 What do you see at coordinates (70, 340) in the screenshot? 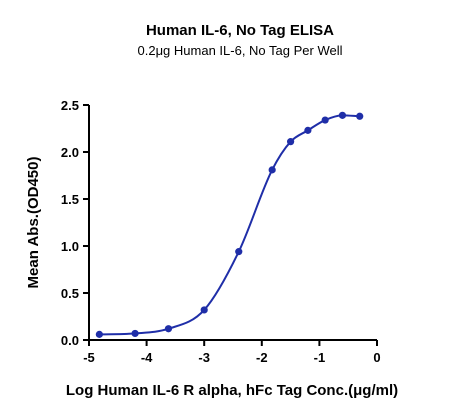
I see `y-tick-label: 0.0` at bounding box center [70, 340].